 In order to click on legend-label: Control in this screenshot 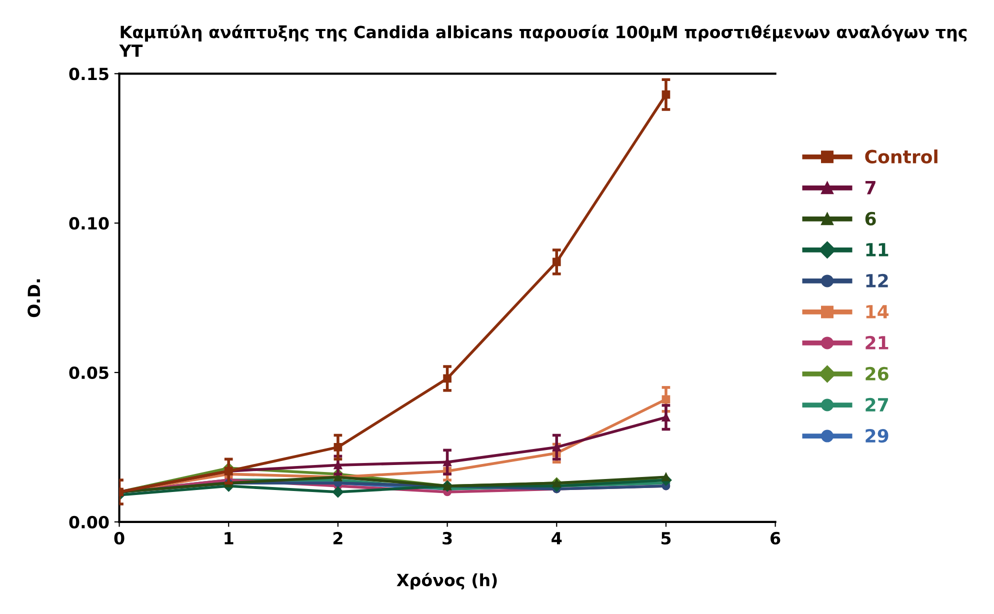, I will do `click(901, 156)`.